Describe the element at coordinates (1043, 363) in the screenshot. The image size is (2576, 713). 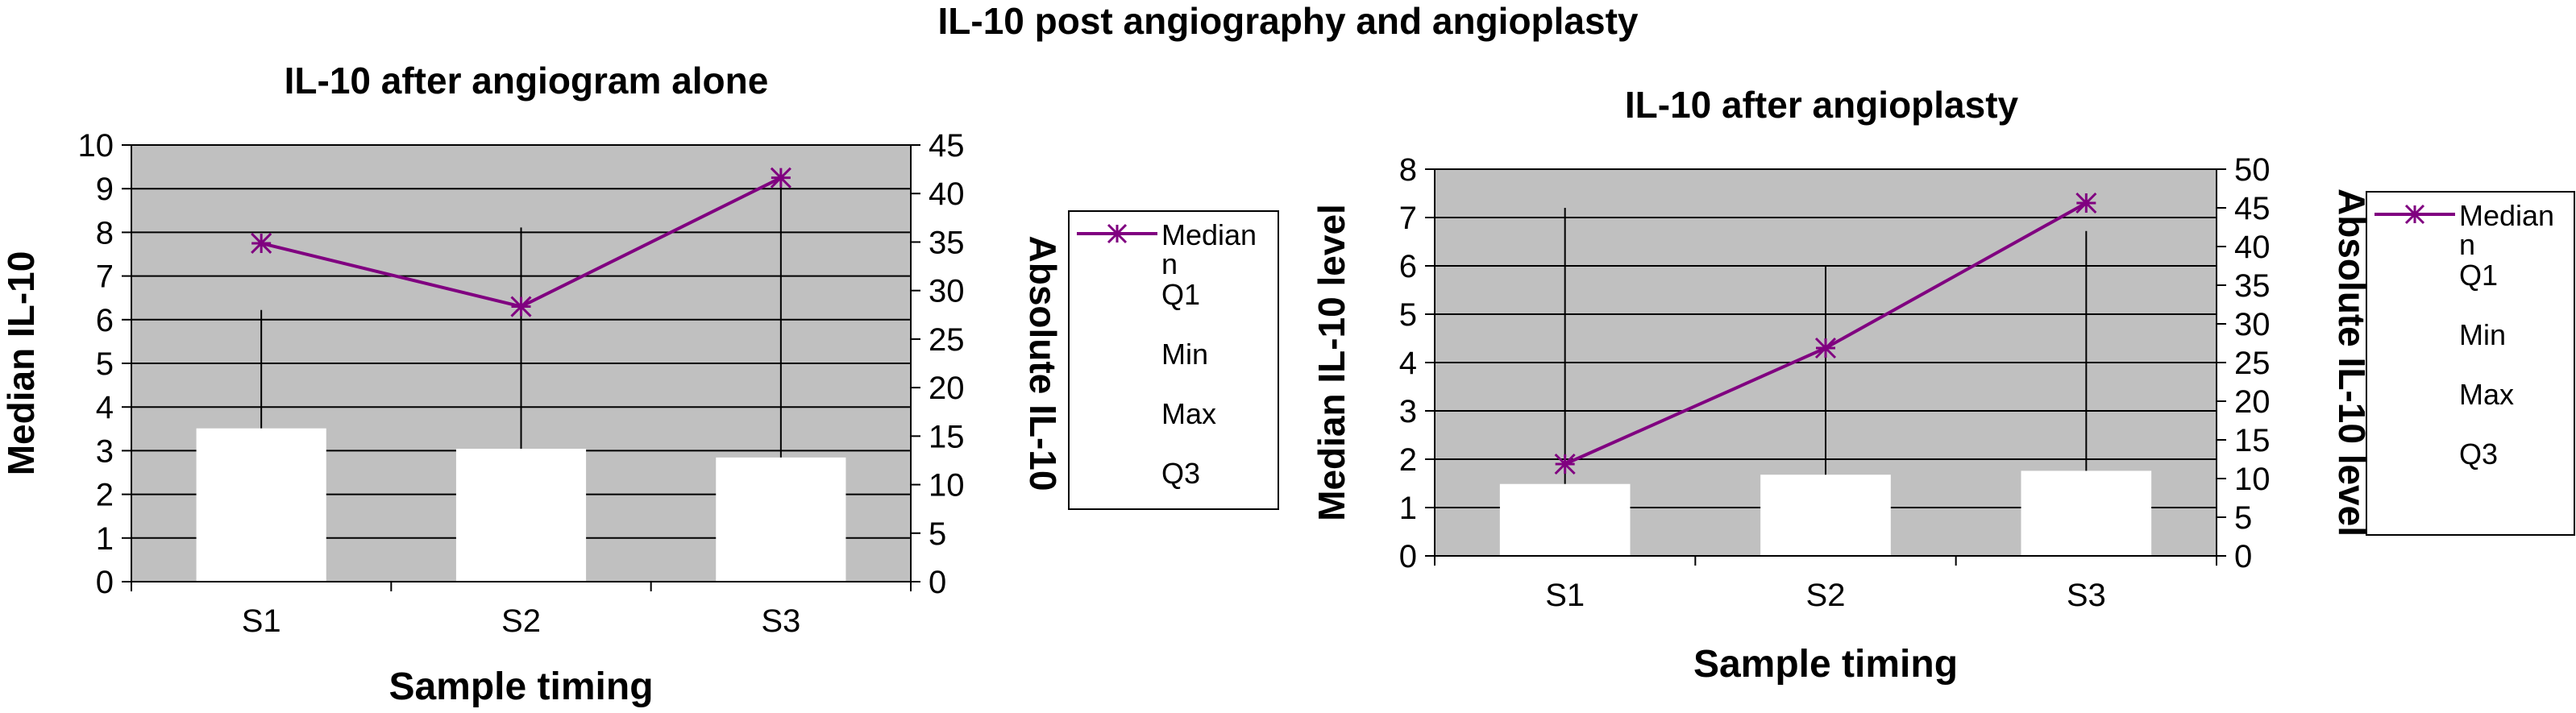
I see `y2-axis-label: Absolute IL-10` at that location.